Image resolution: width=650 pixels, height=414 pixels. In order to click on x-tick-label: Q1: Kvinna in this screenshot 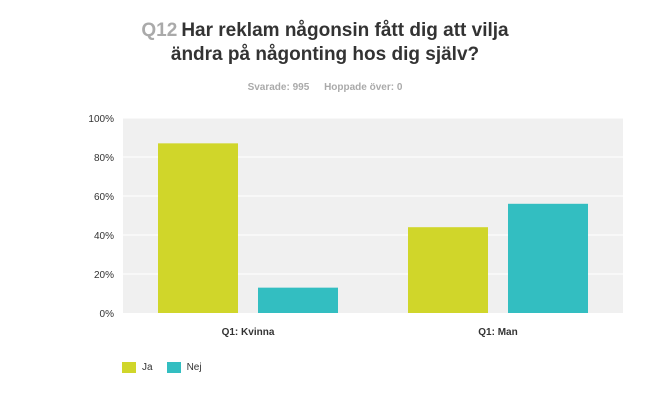, I will do `click(248, 332)`.